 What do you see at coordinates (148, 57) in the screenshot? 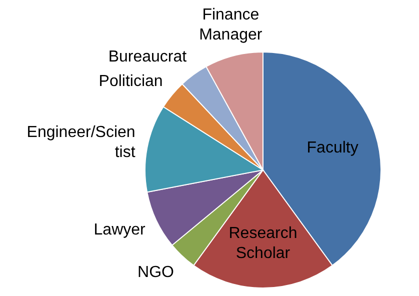
I see `slice-label: Bureaucrat` at bounding box center [148, 57].